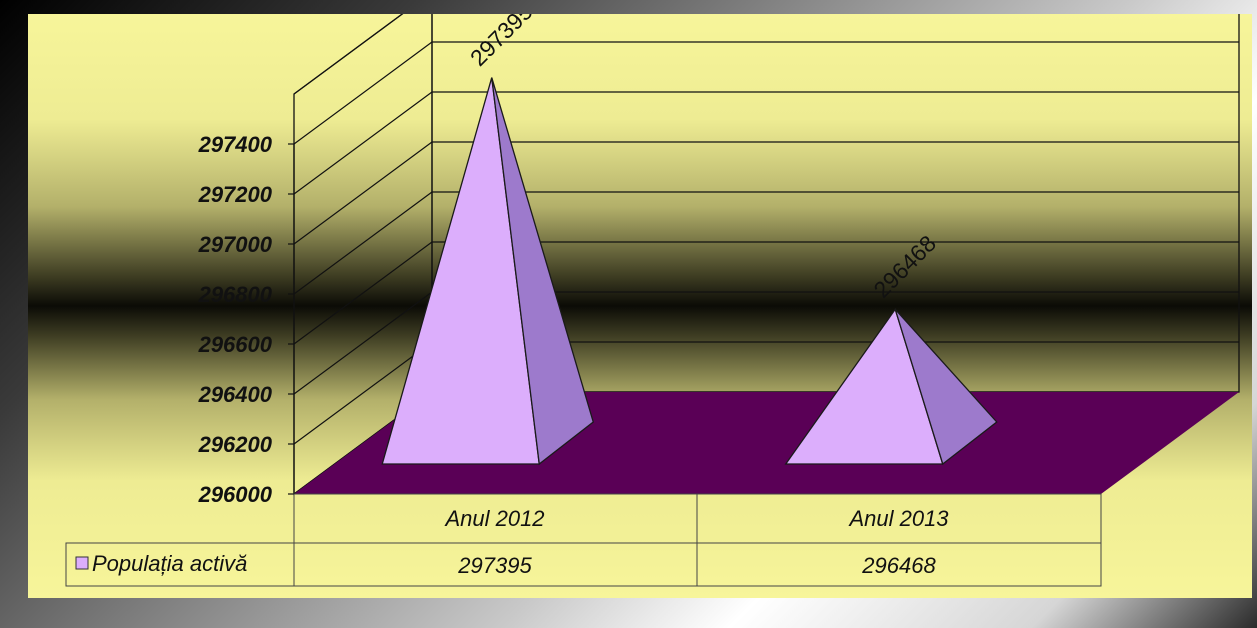 The width and height of the screenshot is (1257, 628). What do you see at coordinates (82, 563) in the screenshot?
I see `legend-swatch` at bounding box center [82, 563].